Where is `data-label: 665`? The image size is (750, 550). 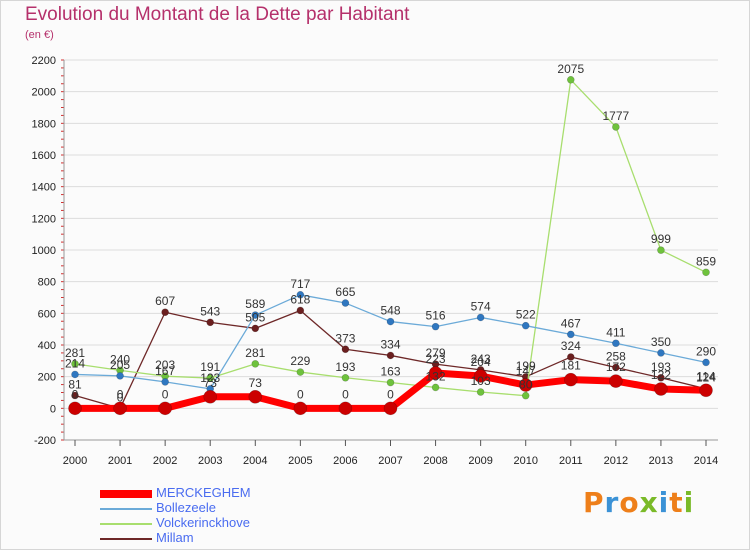
data-label: 665 is located at coordinates (345, 292).